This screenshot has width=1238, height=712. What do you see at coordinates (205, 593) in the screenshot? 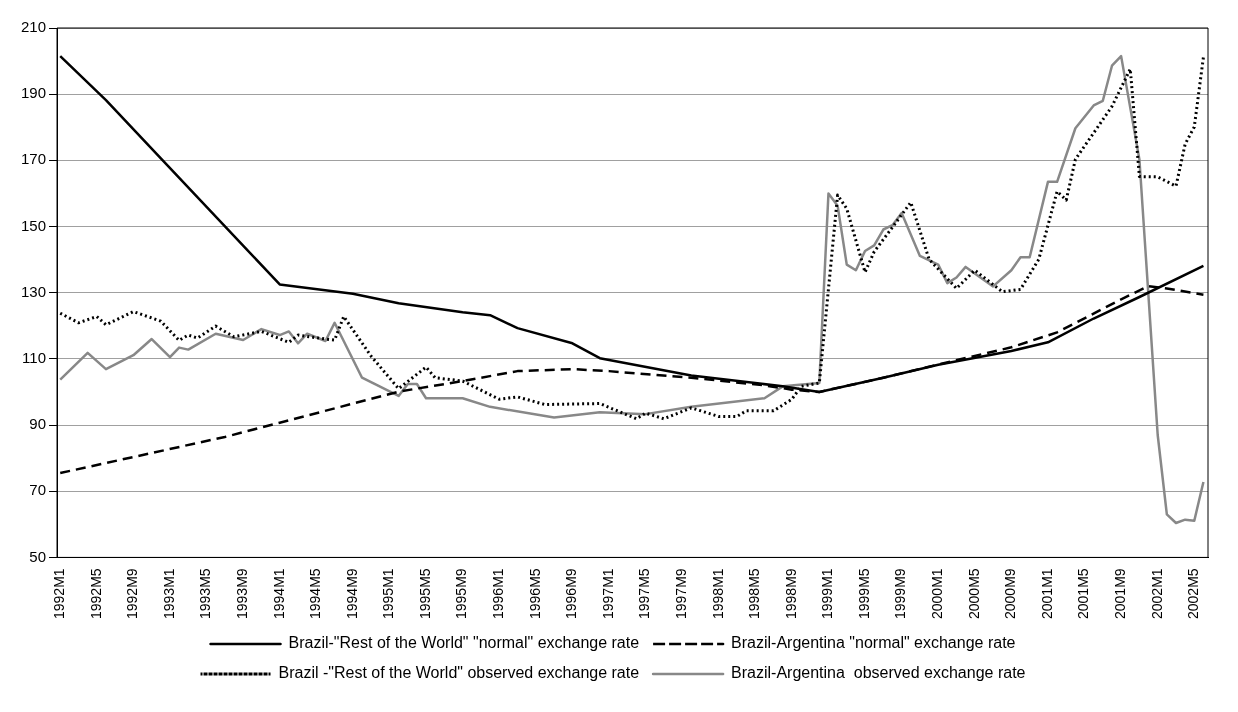
I see `x-tick-label: 1993M5` at bounding box center [205, 593].